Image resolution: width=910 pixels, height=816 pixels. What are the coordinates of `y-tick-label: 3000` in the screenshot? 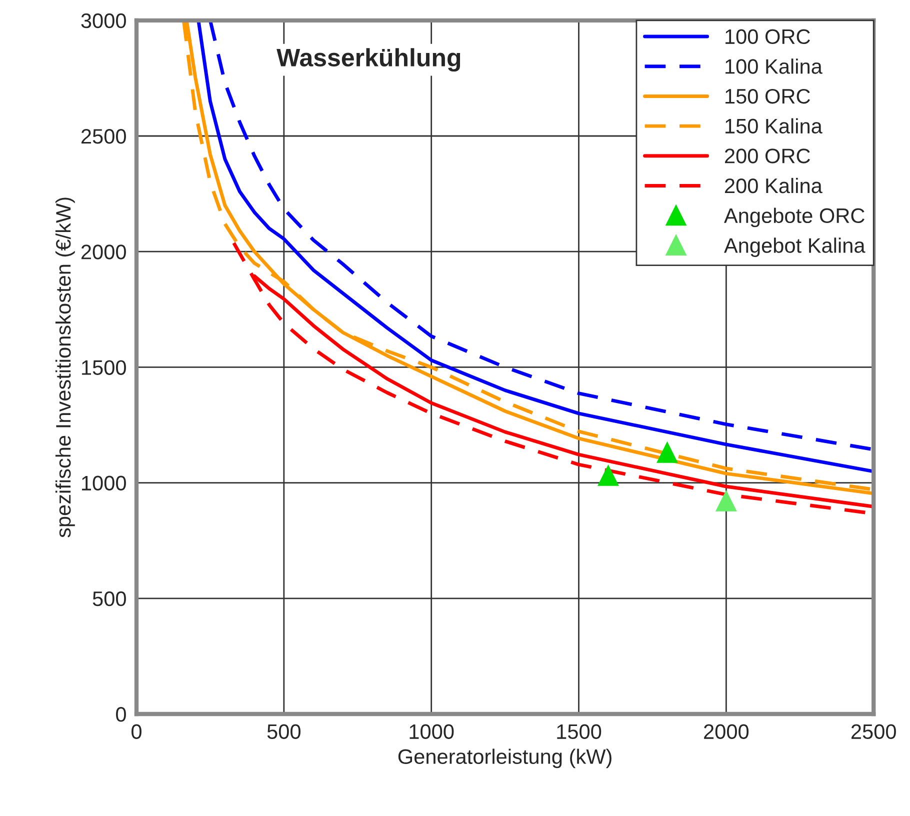 It's located at (103, 20).